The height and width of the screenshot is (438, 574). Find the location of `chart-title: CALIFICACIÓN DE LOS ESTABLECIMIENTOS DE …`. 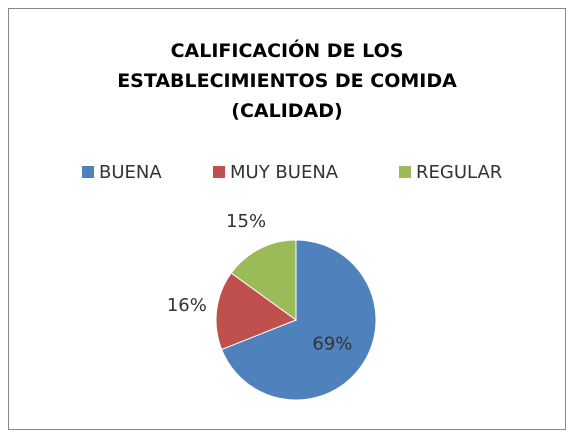

chart-title: CALIFICACIÓN DE LOS ESTABLECIMIENTOS DE … is located at coordinates (287, 81).